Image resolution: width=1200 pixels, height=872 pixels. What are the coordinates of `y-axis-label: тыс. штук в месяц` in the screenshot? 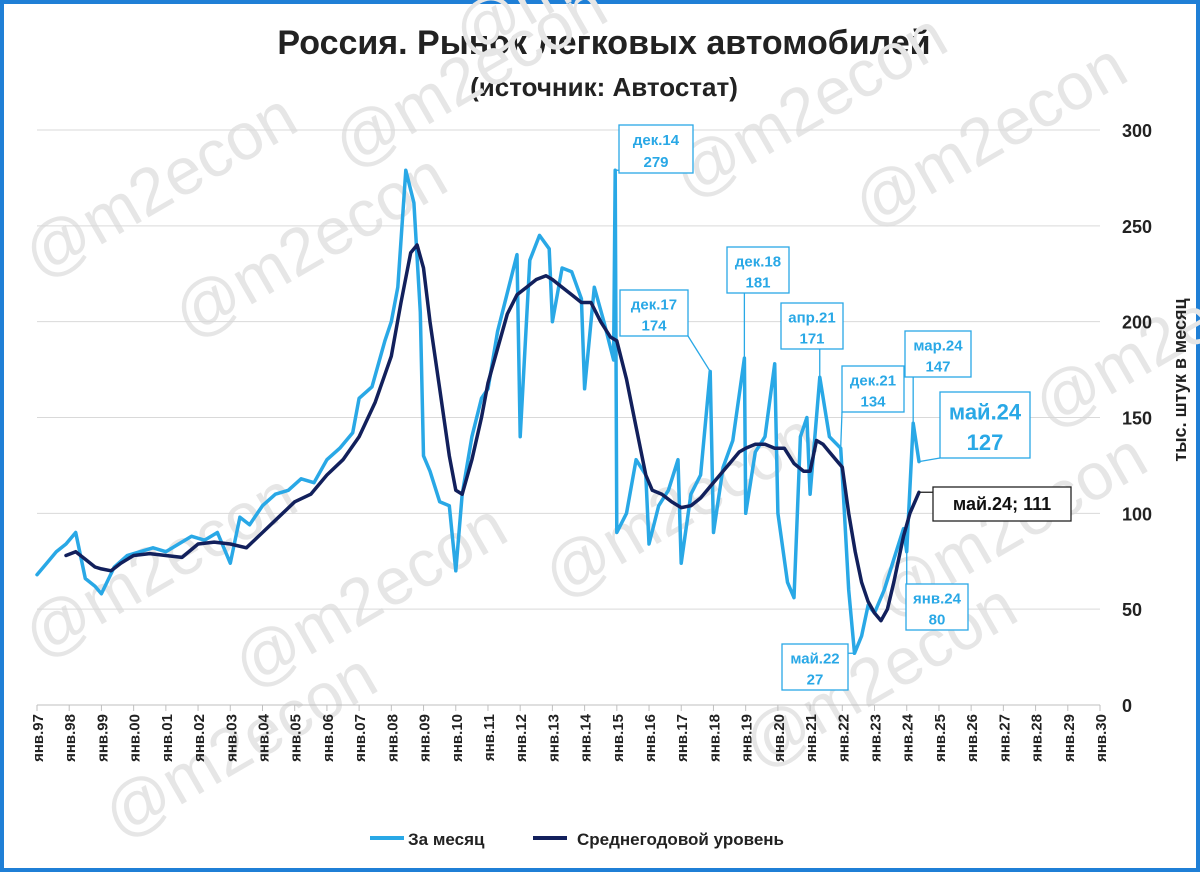 It's located at (1180, 379).